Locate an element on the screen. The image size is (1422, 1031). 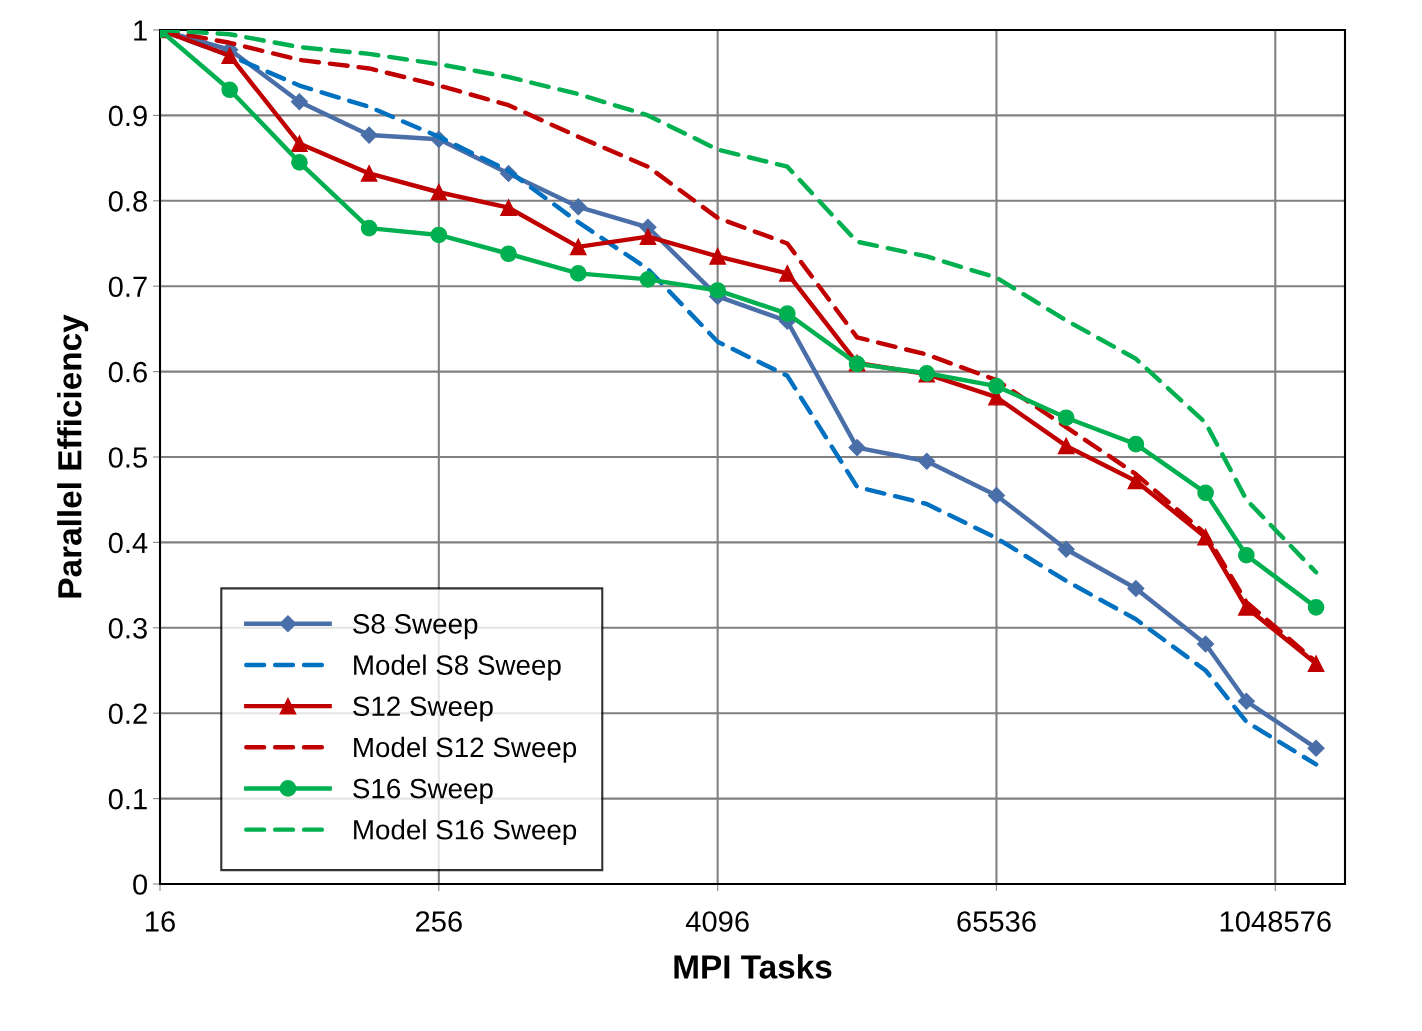
y-tick-label: 1 is located at coordinates (140, 30).